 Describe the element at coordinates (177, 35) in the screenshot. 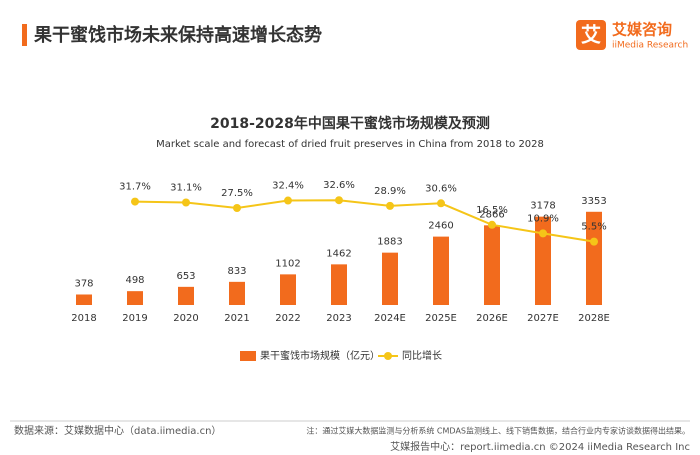

I see `header-title: 果干蜜饯市场未来保持高速增长态势` at that location.